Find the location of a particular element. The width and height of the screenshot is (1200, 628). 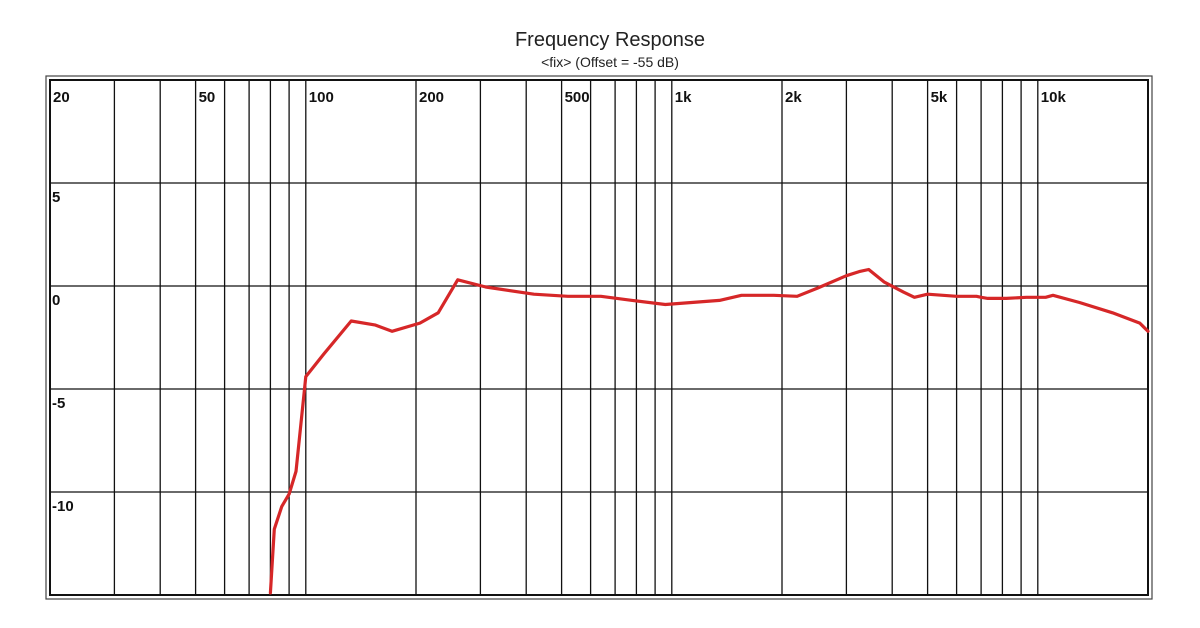

x-tick-label: 2k is located at coordinates (793, 97).